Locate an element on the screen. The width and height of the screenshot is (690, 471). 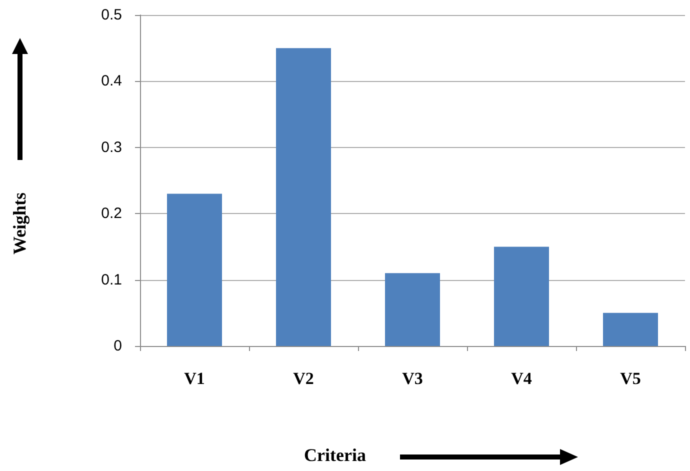
y-tick-label: 0 is located at coordinates (118, 346).